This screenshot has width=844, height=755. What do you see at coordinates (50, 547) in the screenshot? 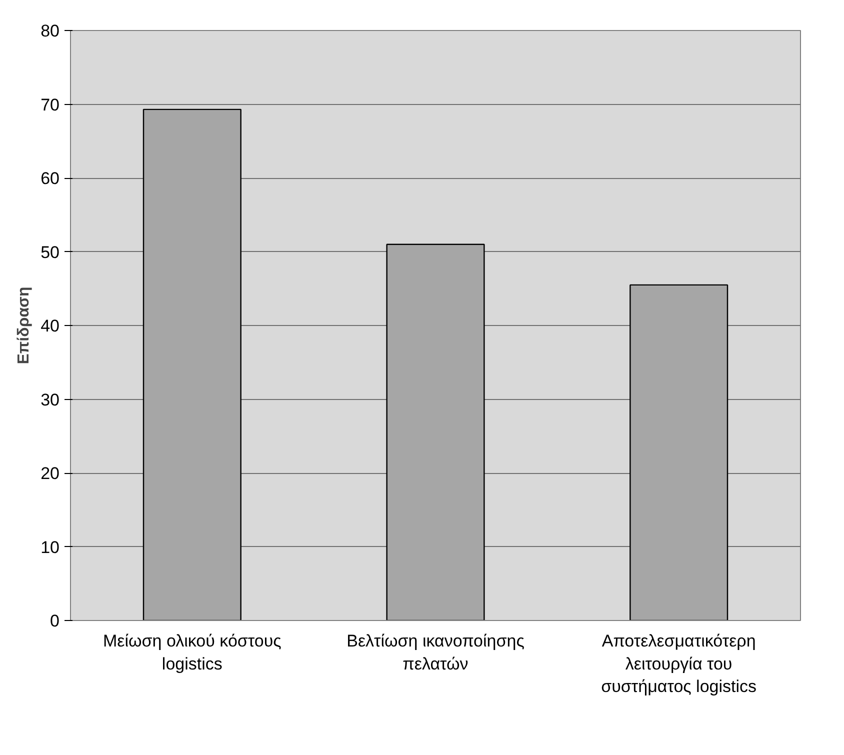
I see `y-tick-label: 10` at bounding box center [50, 547].